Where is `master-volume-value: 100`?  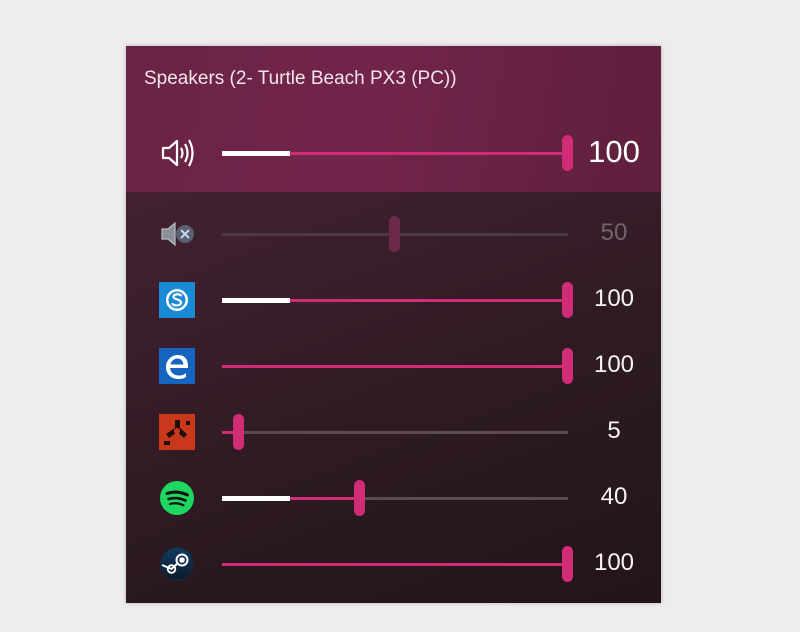
master-volume-value: 100 is located at coordinates (614, 151).